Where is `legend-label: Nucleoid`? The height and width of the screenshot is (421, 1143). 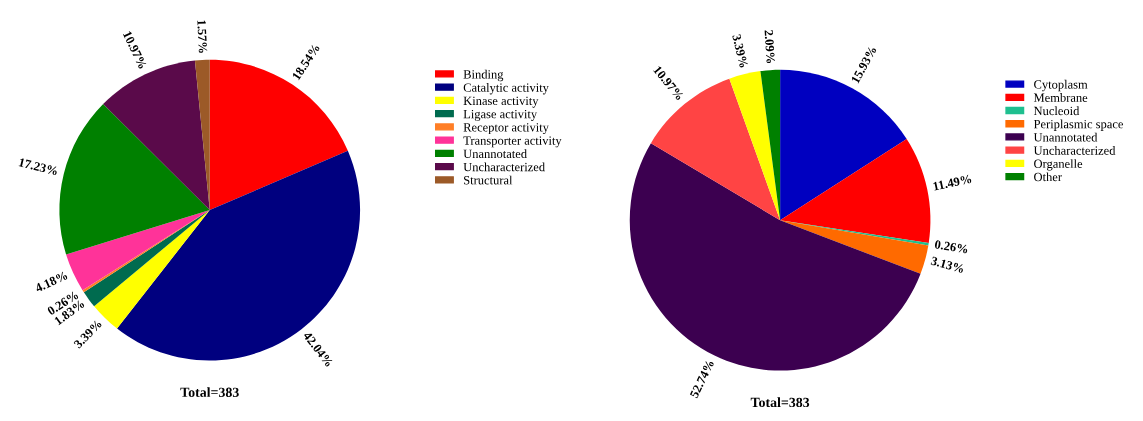 legend-label: Nucleoid is located at coordinates (1056, 111).